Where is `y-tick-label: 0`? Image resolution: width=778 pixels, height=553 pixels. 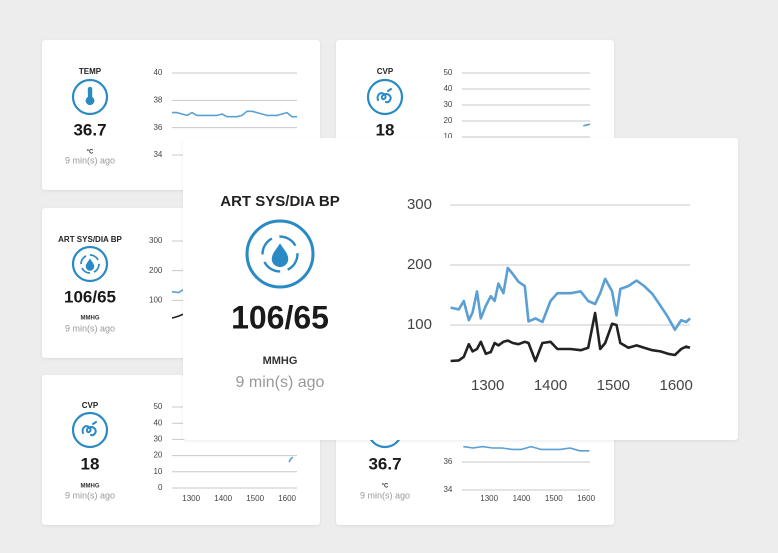
y-tick-label: 0 is located at coordinates (160, 487).